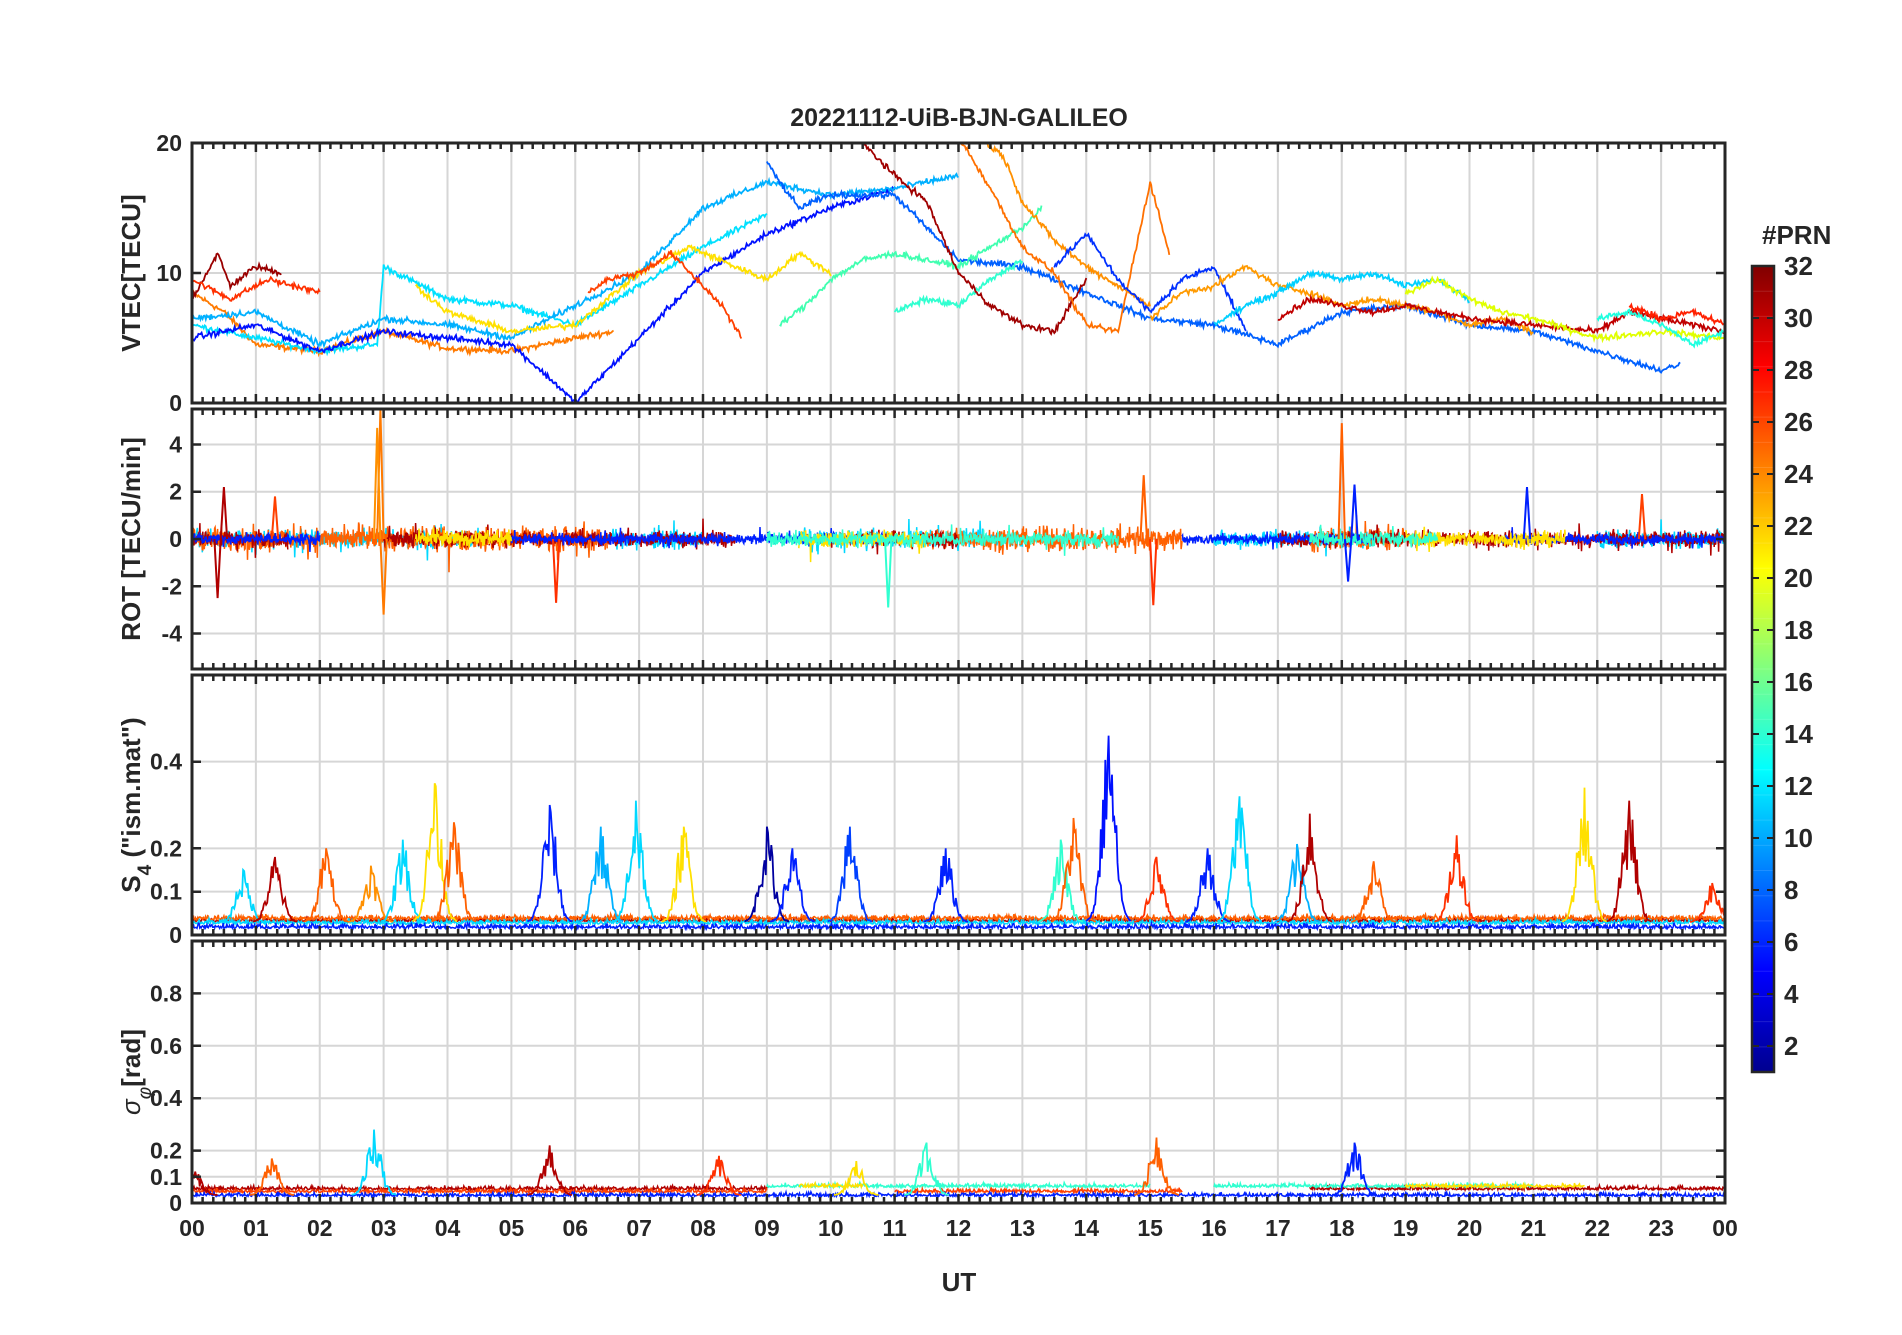 Image resolution: width=1902 pixels, height=1335 pixels. Describe the element at coordinates (1406, 1228) in the screenshot. I see `x-tick-label: 19` at that location.